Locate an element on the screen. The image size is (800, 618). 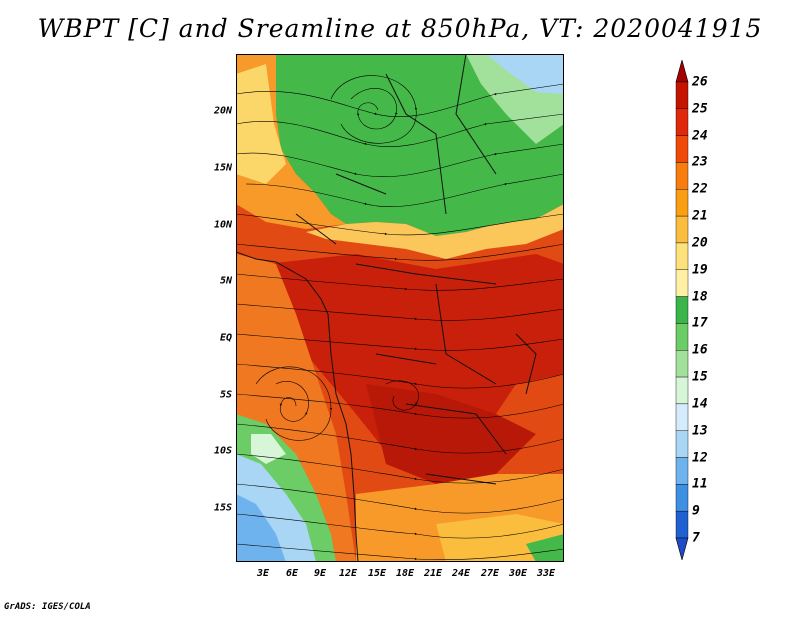
y-tick-label: 5S is located at coordinates (225, 395).